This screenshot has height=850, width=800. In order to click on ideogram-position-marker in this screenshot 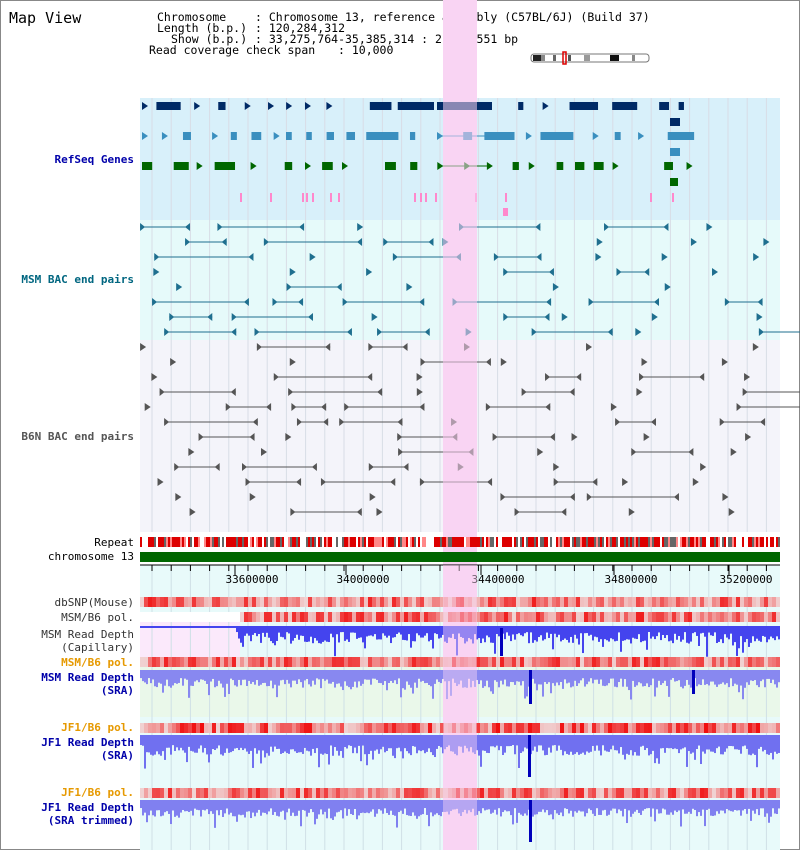, I will do `click(564, 58)`.